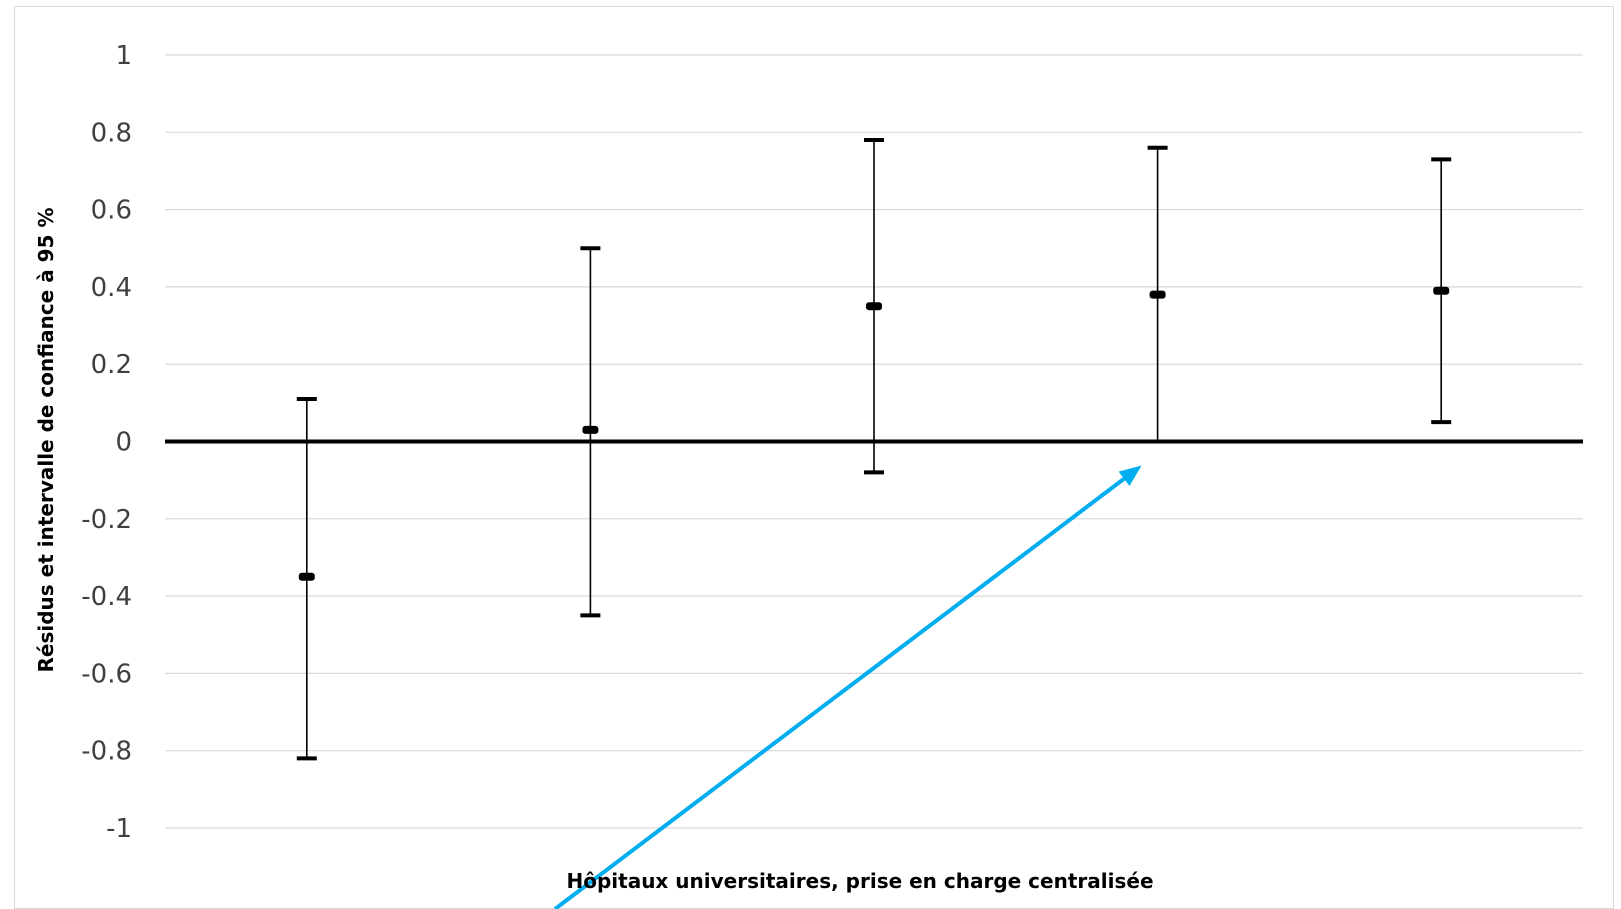 The width and height of the screenshot is (1621, 909). Describe the element at coordinates (111, 133) in the screenshot. I see `y-tick-label: 0.8` at that location.